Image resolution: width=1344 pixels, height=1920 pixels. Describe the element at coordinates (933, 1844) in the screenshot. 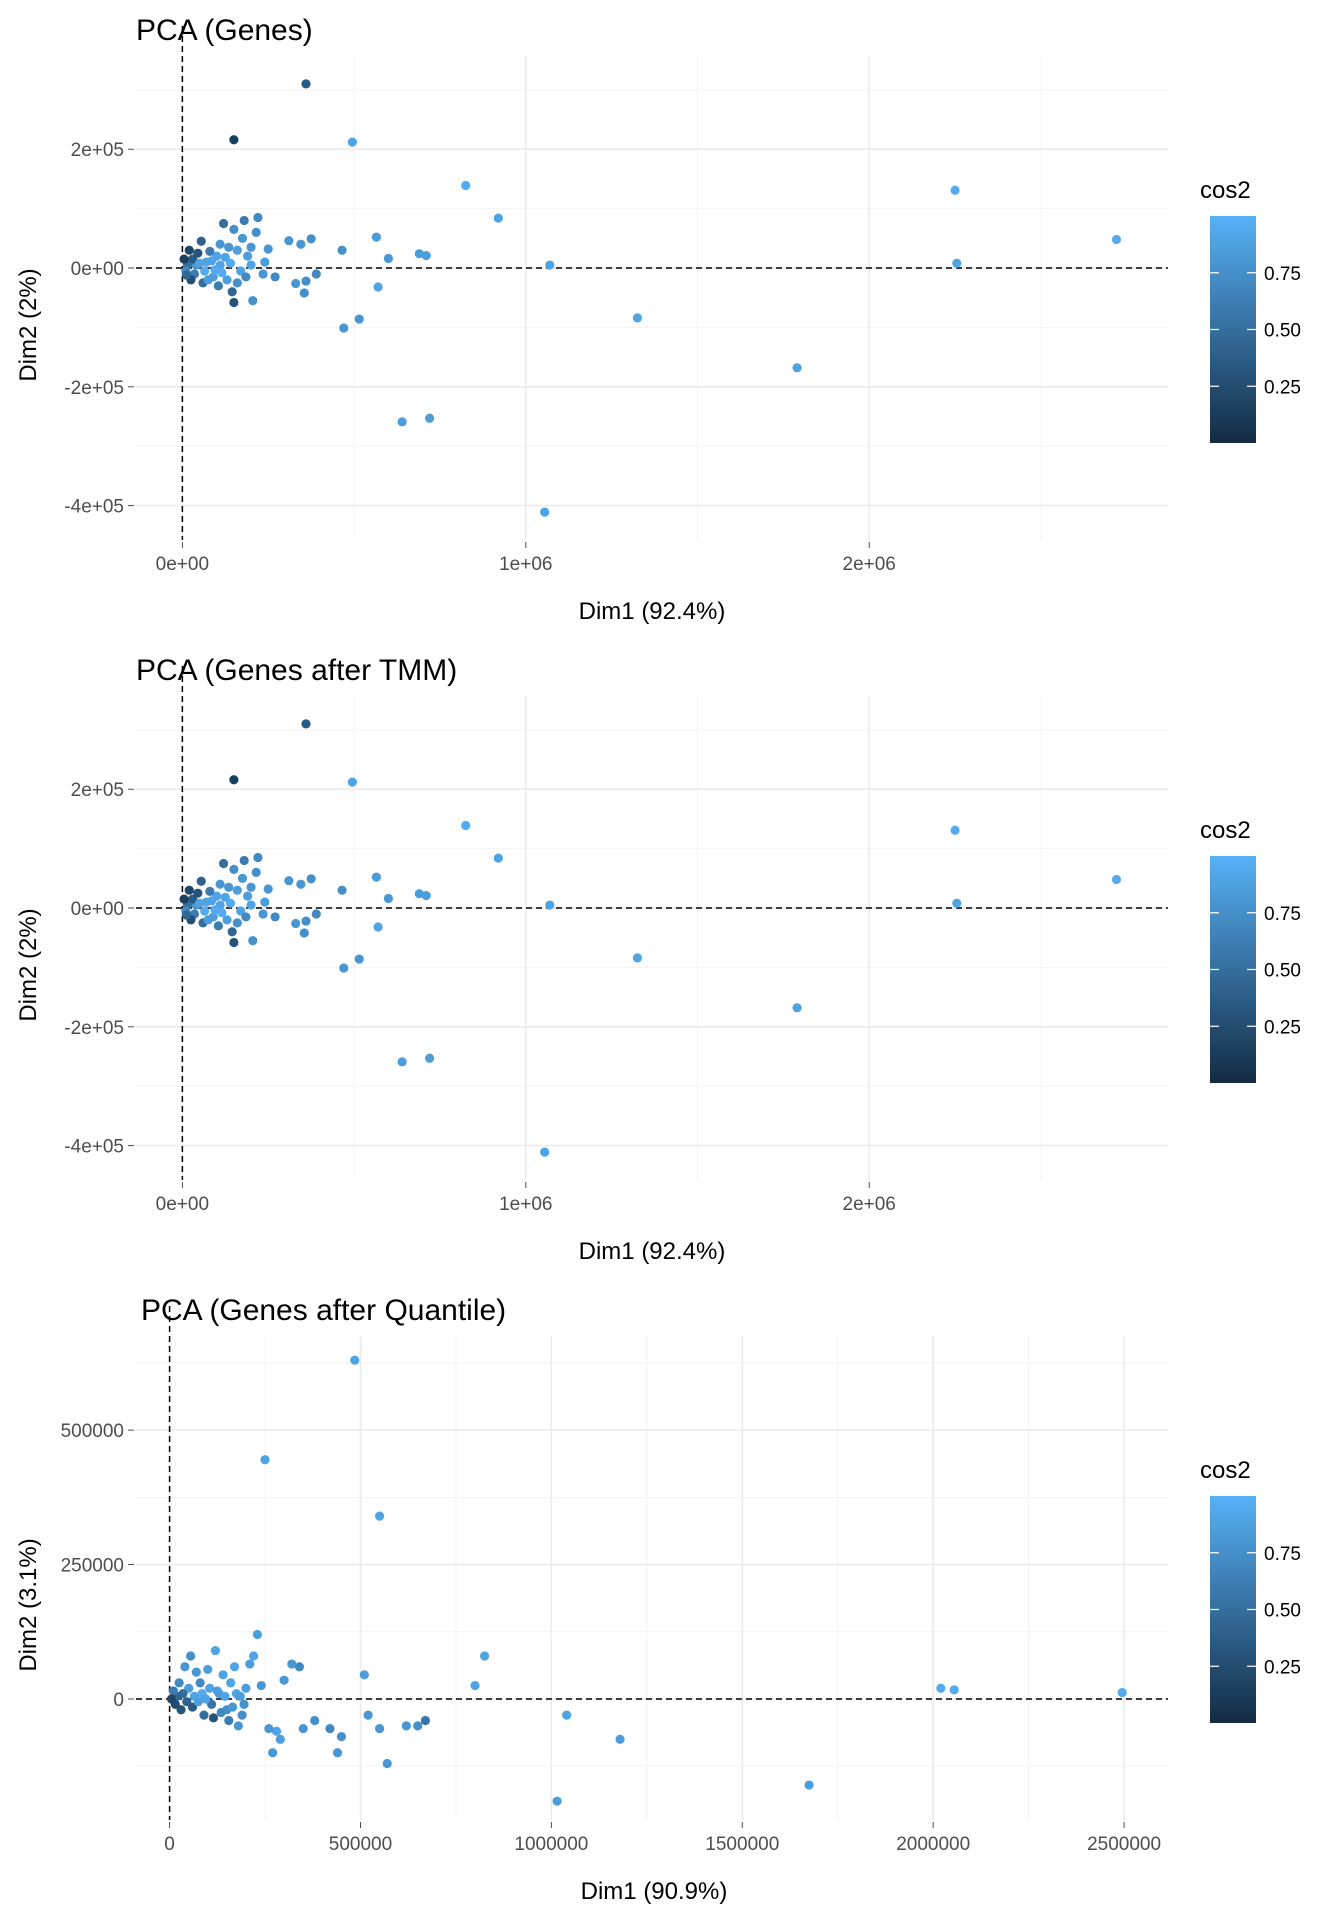

I see `x-tick-label: 2000000` at that location.